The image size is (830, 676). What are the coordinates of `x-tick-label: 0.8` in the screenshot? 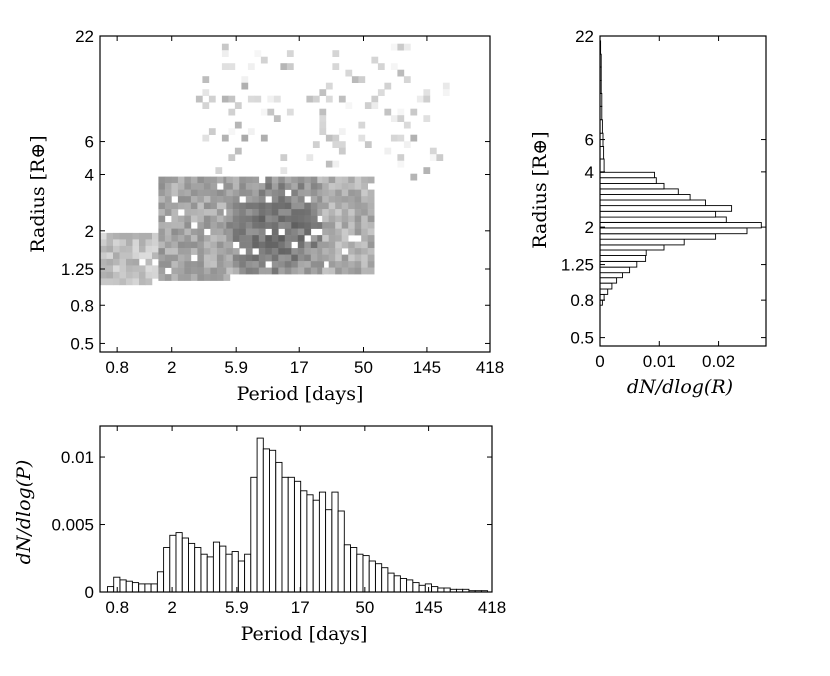 It's located at (117, 607).